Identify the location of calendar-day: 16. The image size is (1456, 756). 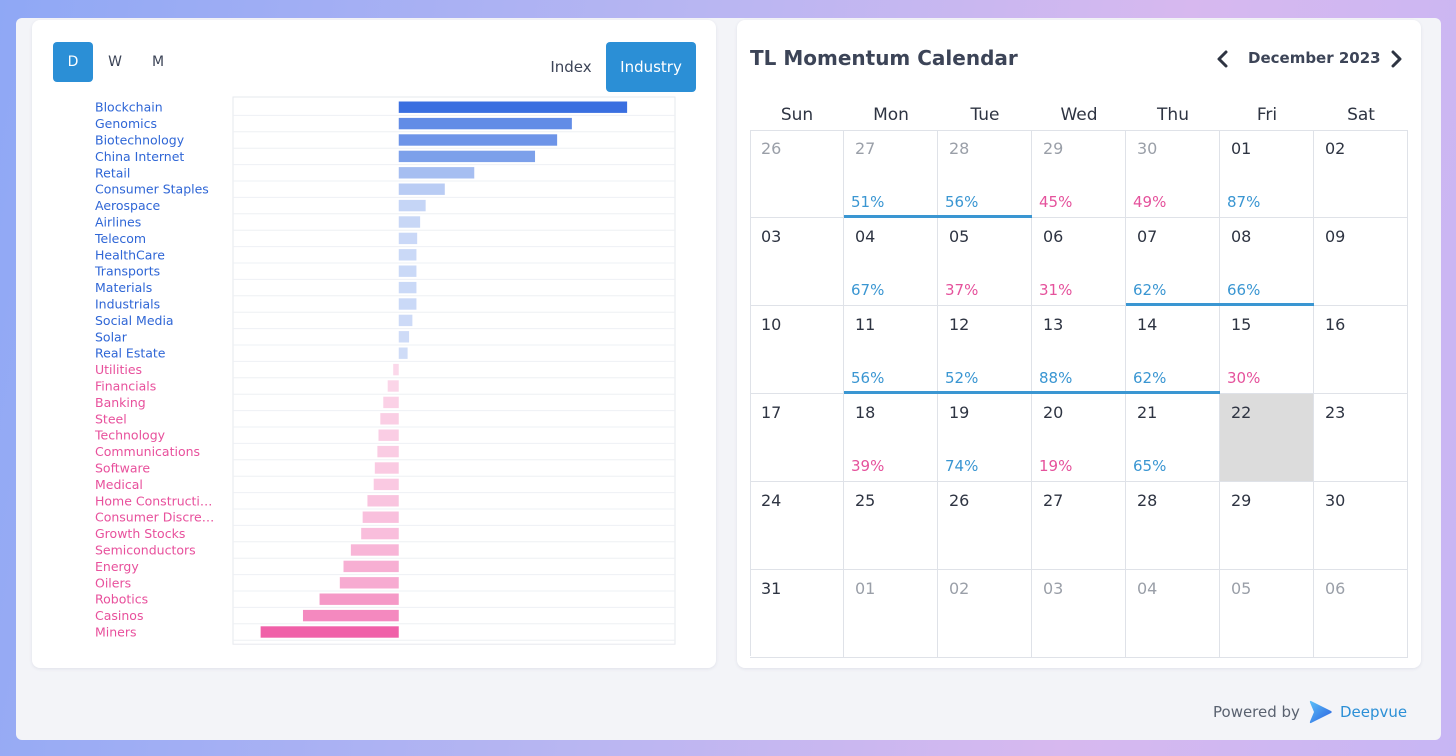
(1361, 350).